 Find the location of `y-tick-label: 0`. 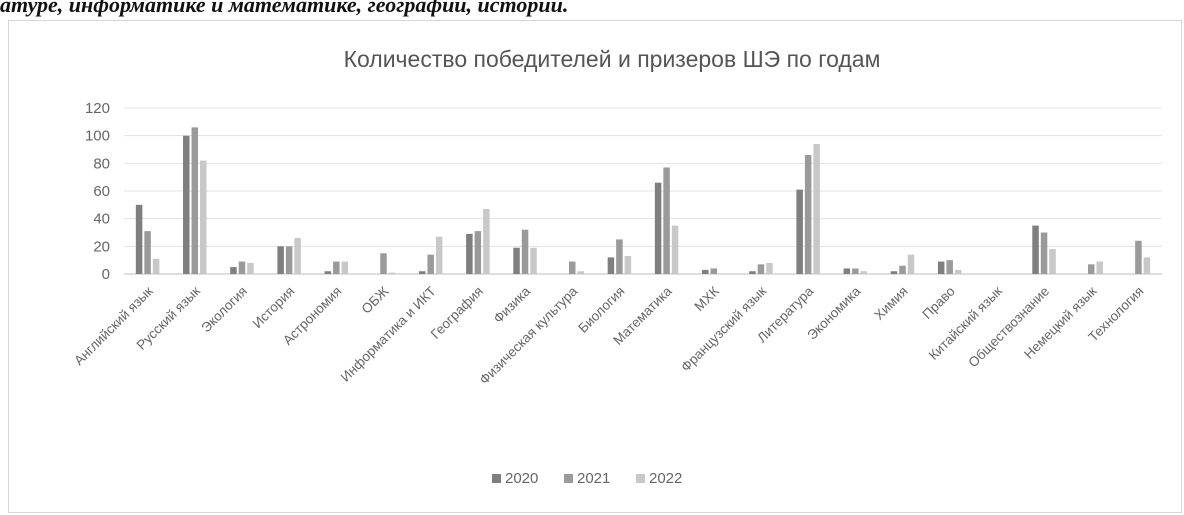

y-tick-label: 0 is located at coordinates (106, 274).